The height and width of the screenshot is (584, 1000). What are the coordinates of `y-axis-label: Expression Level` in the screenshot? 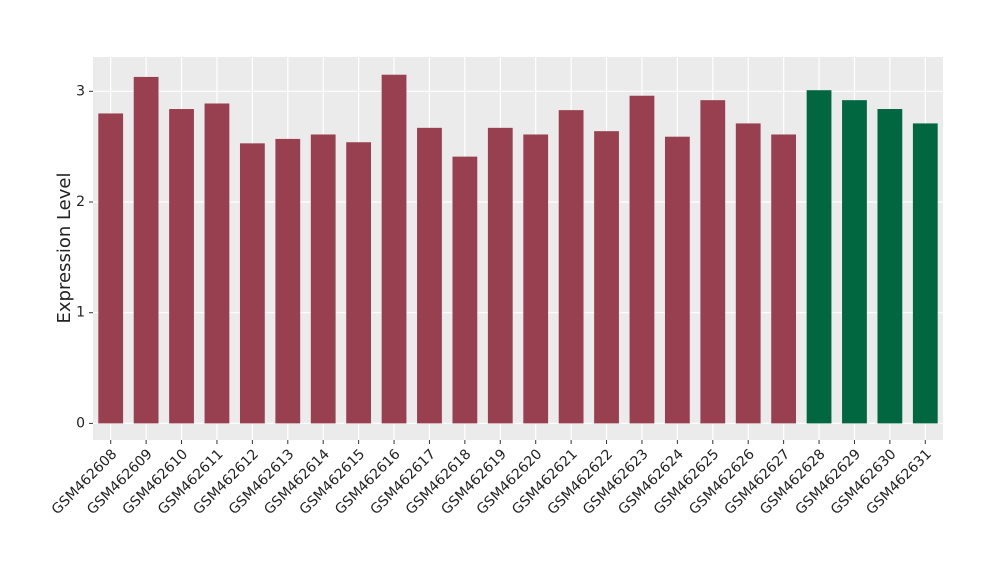 It's located at (64, 248).